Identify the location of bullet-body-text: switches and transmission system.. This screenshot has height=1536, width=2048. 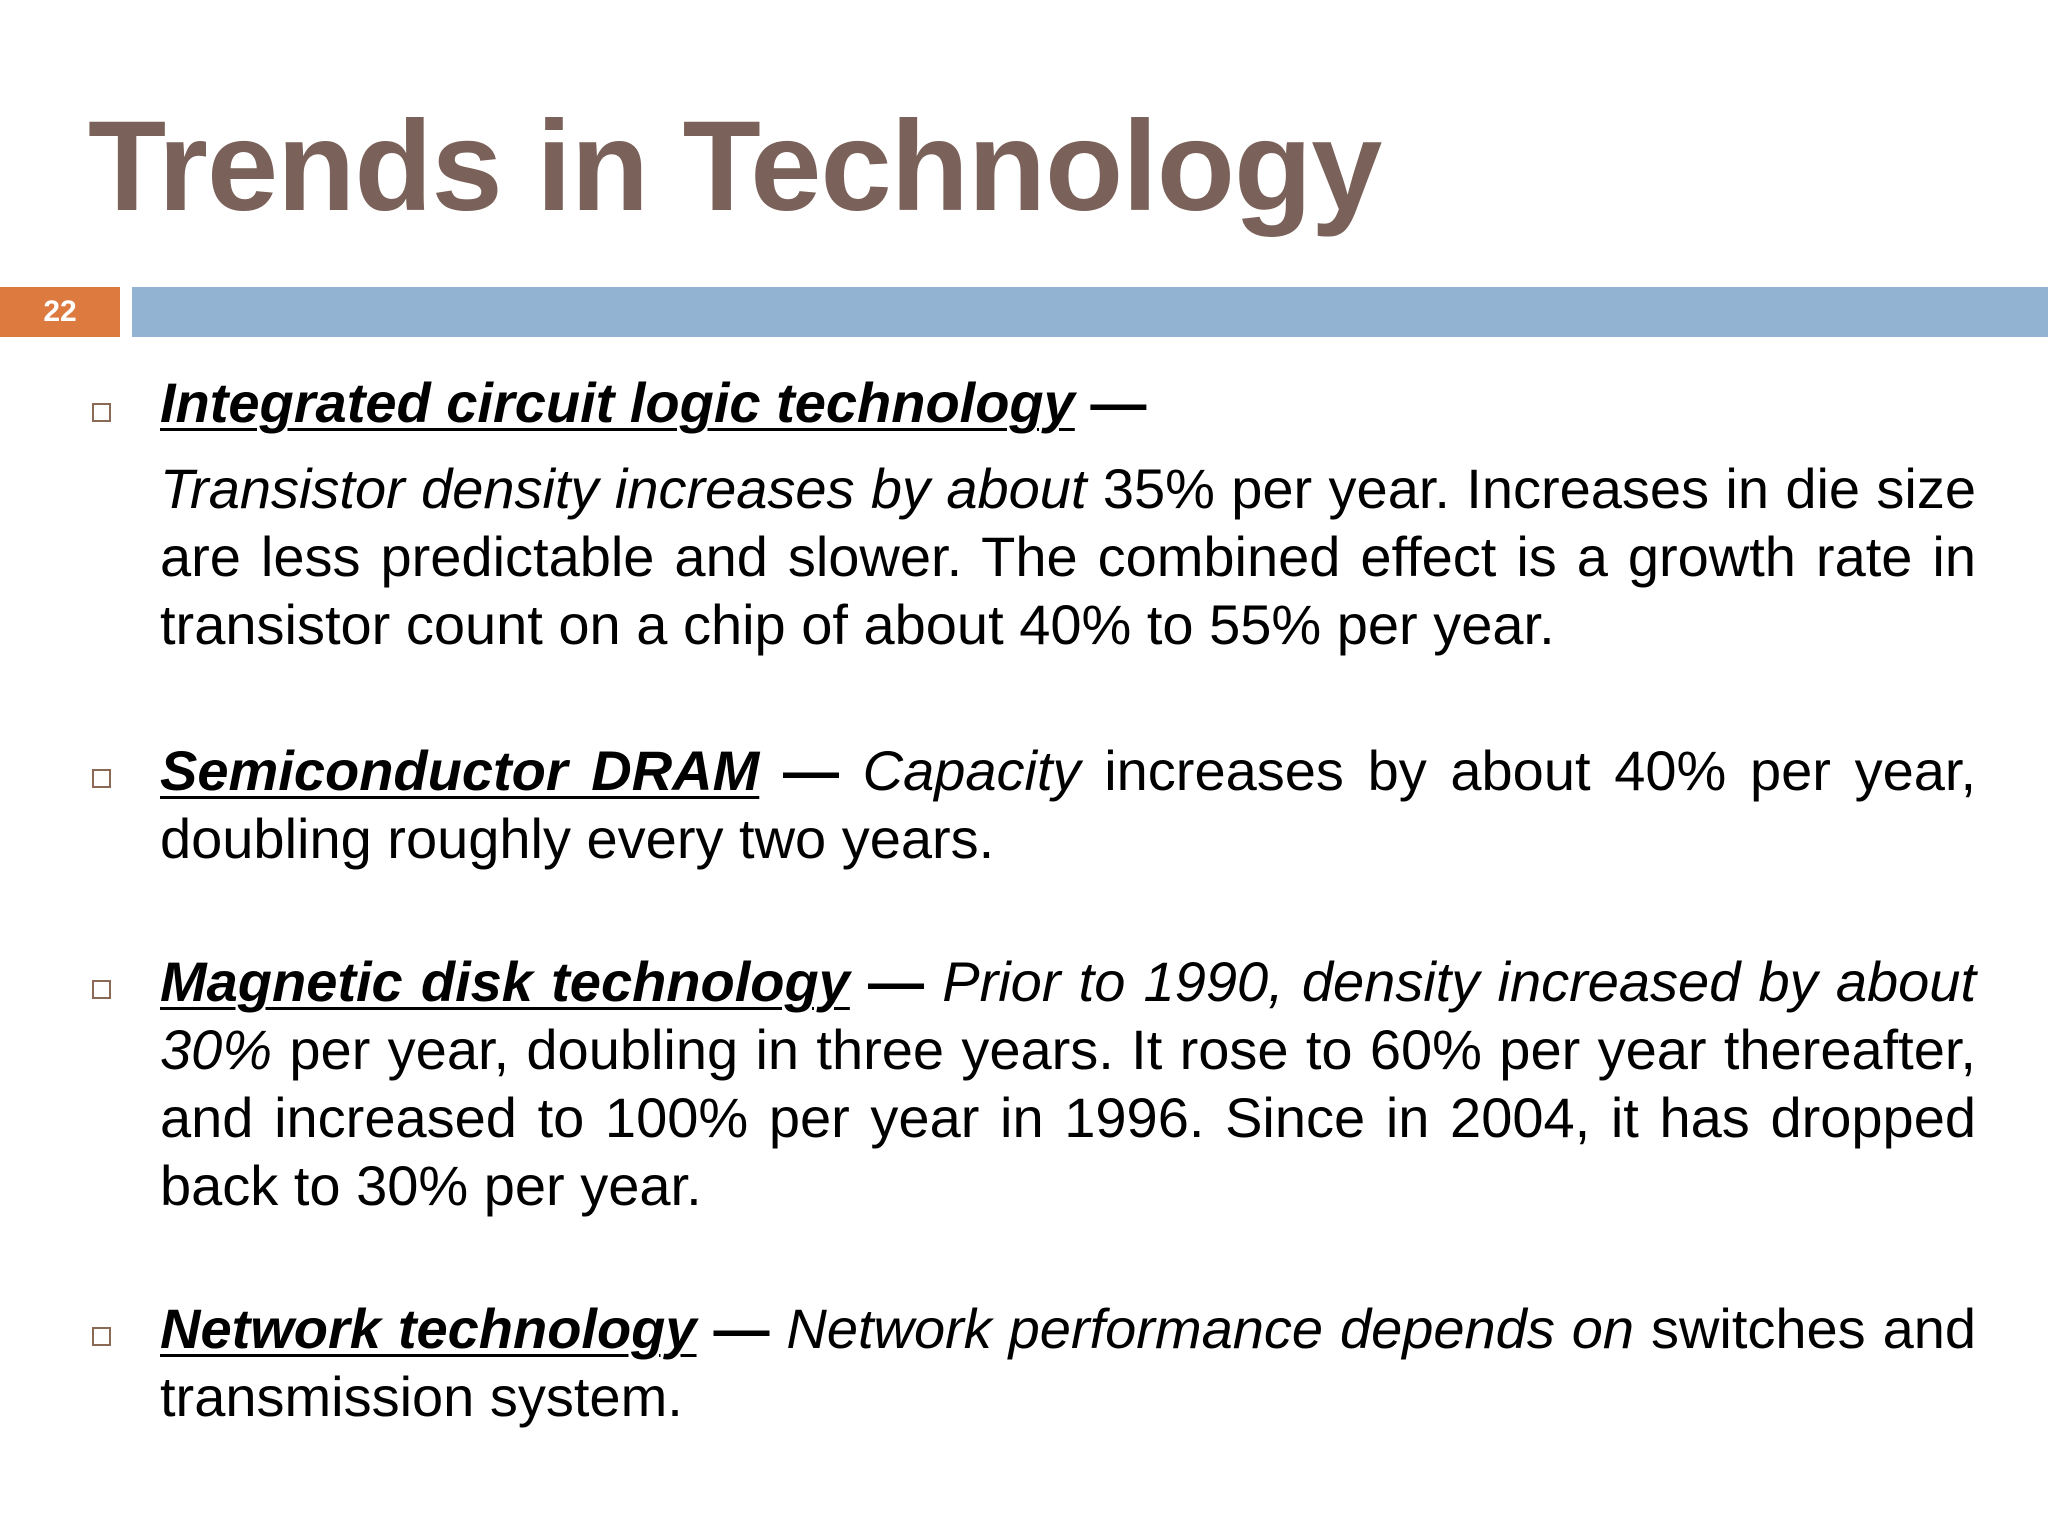
(1068, 1362).